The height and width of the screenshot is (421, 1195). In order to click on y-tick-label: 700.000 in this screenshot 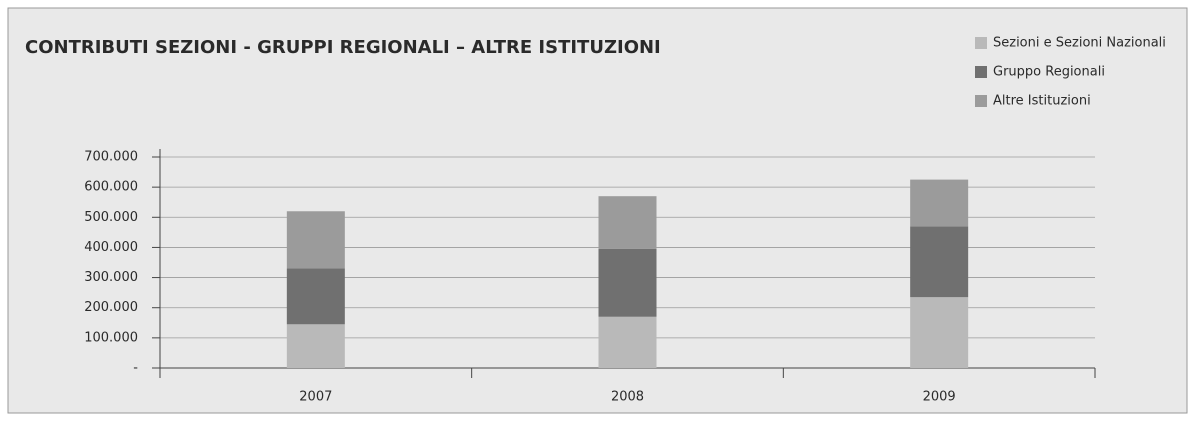, I will do `click(111, 157)`.